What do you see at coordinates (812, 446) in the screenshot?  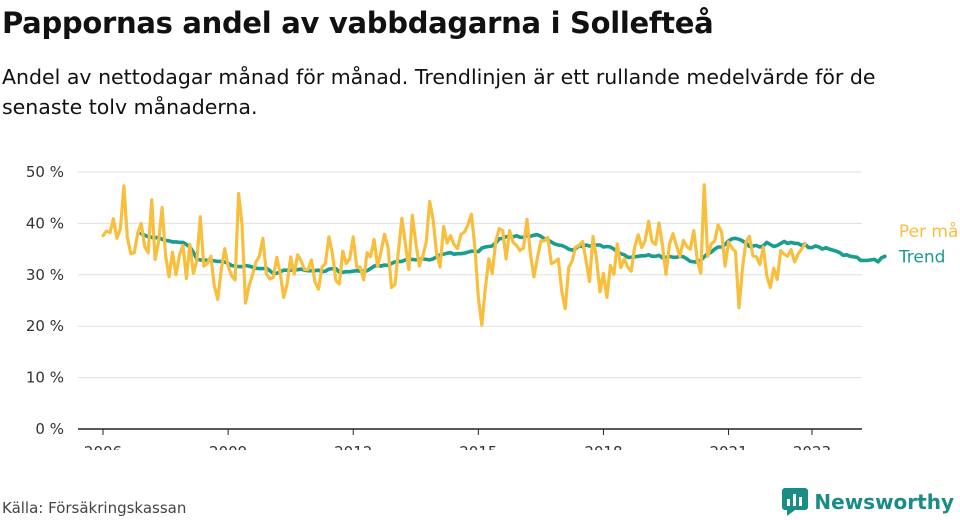 I see `x-tick-label: 2023` at bounding box center [812, 446].